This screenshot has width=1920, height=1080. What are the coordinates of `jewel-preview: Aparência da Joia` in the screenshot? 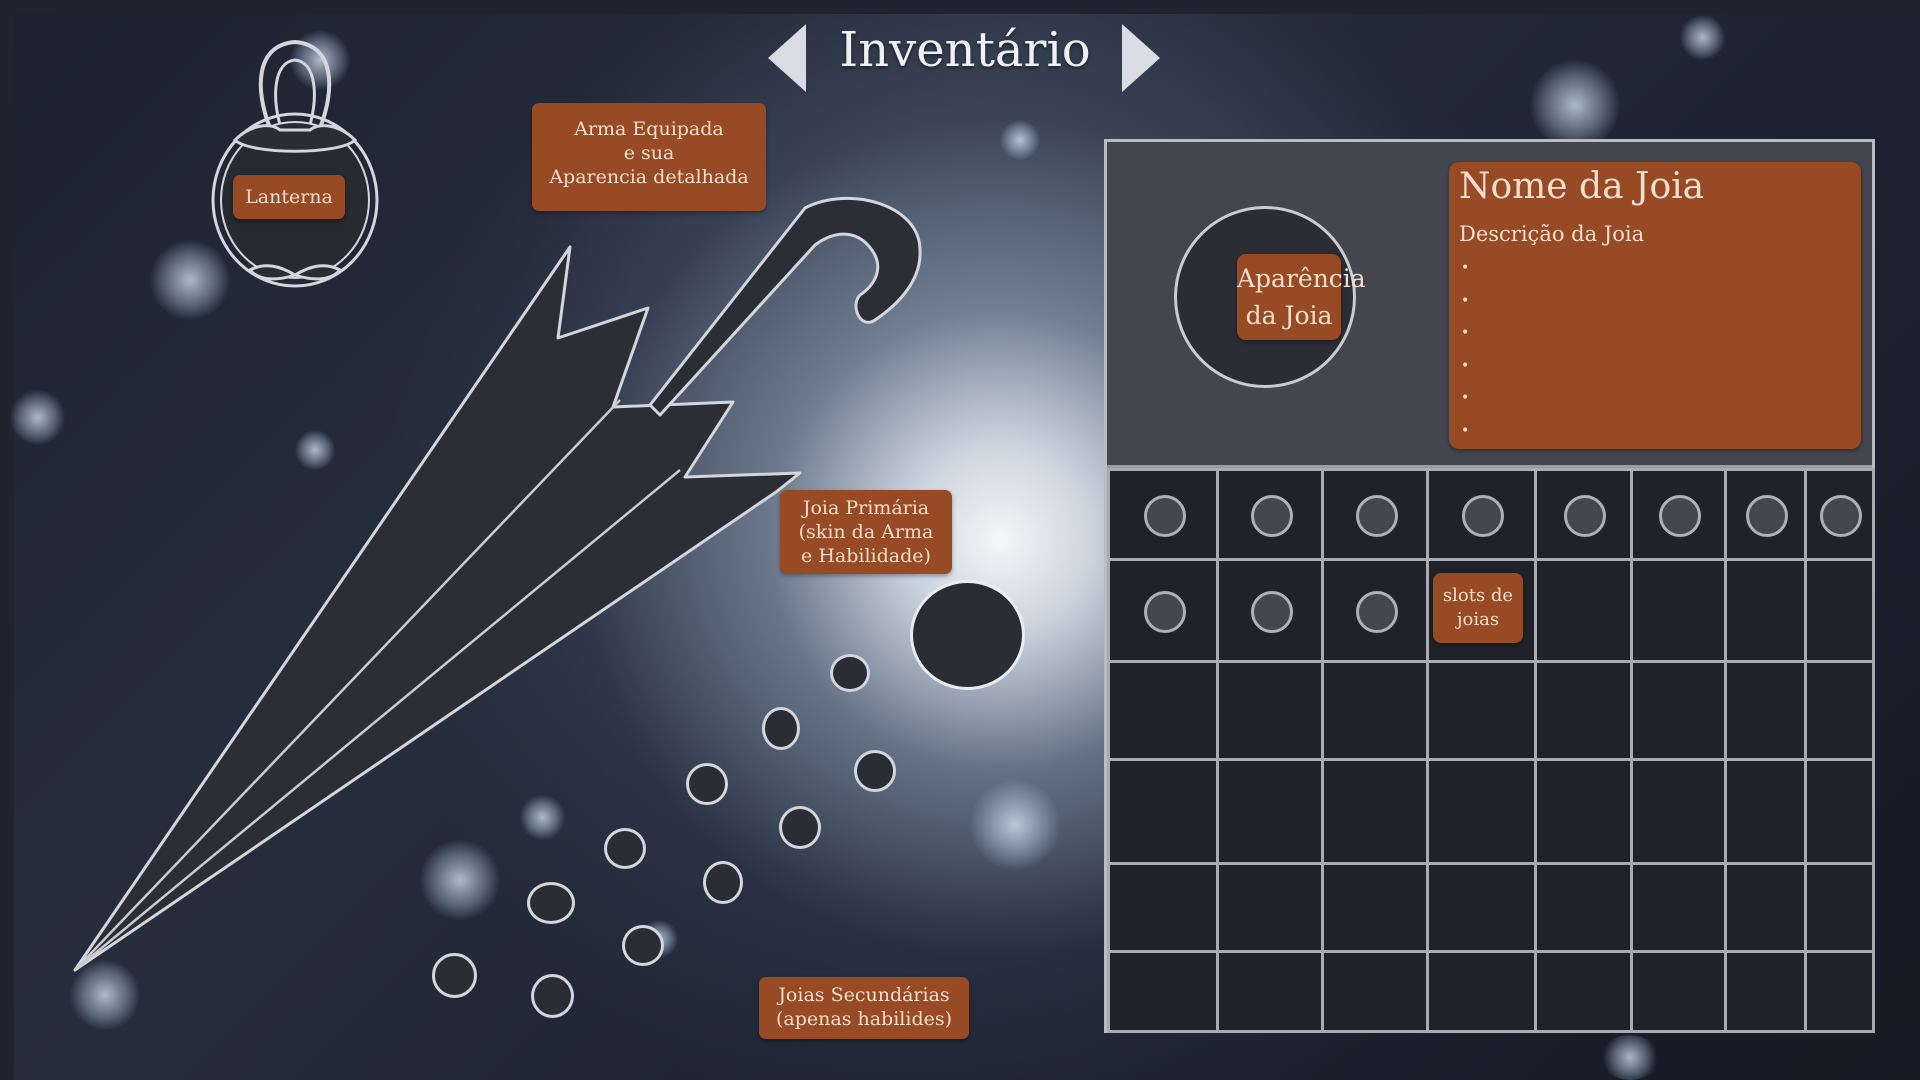 It's located at (1270, 297).